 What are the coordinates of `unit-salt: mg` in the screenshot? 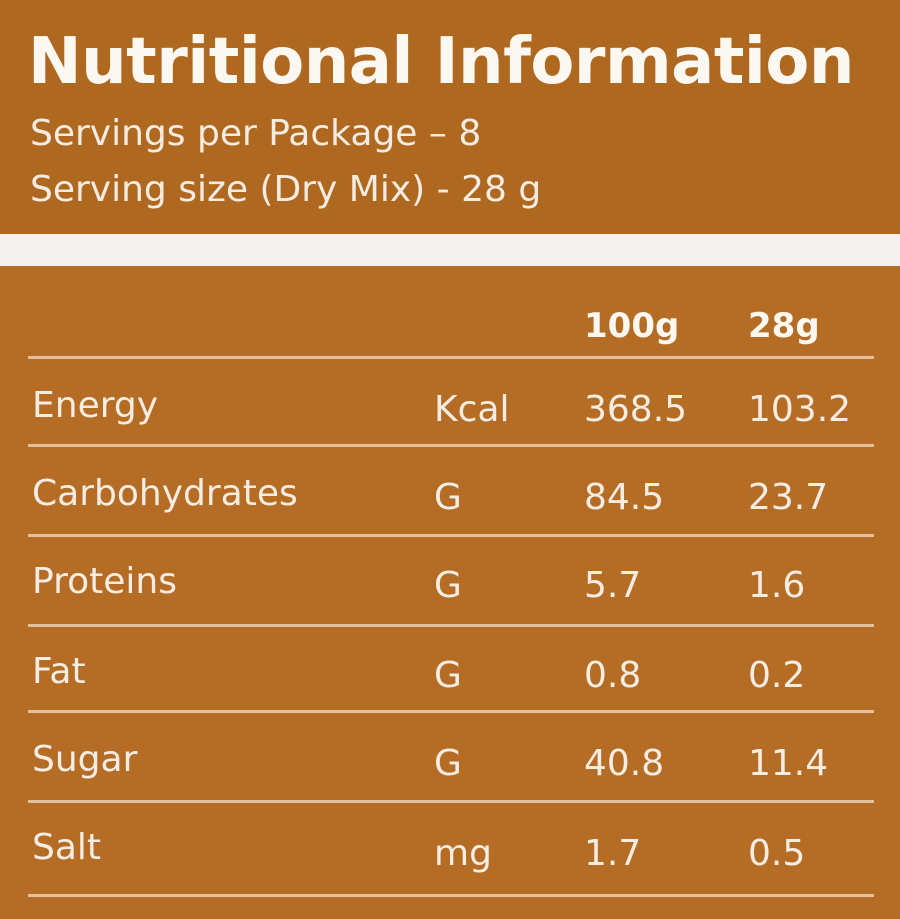 It's located at (463, 853).